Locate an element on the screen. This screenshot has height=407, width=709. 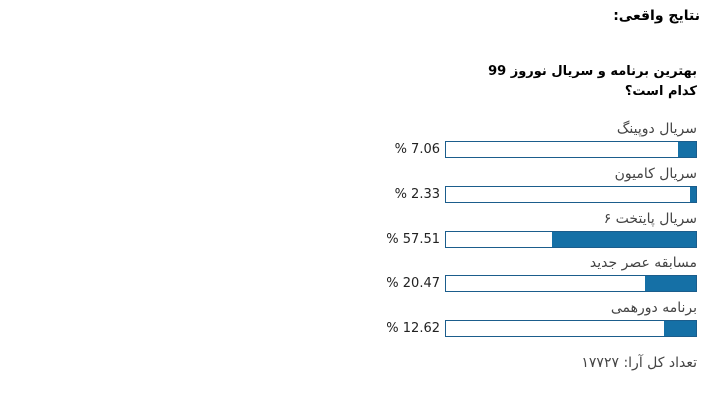
percent-label: % 57.51 is located at coordinates (413, 239).